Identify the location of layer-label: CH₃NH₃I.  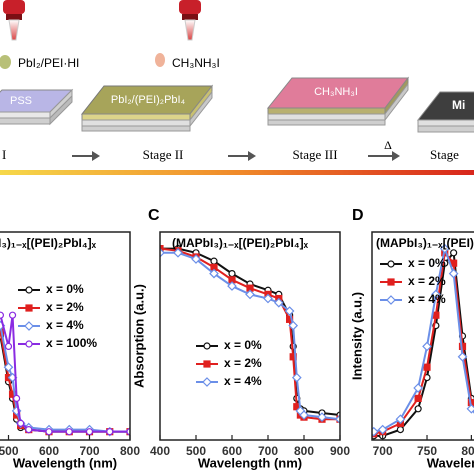
(336, 92).